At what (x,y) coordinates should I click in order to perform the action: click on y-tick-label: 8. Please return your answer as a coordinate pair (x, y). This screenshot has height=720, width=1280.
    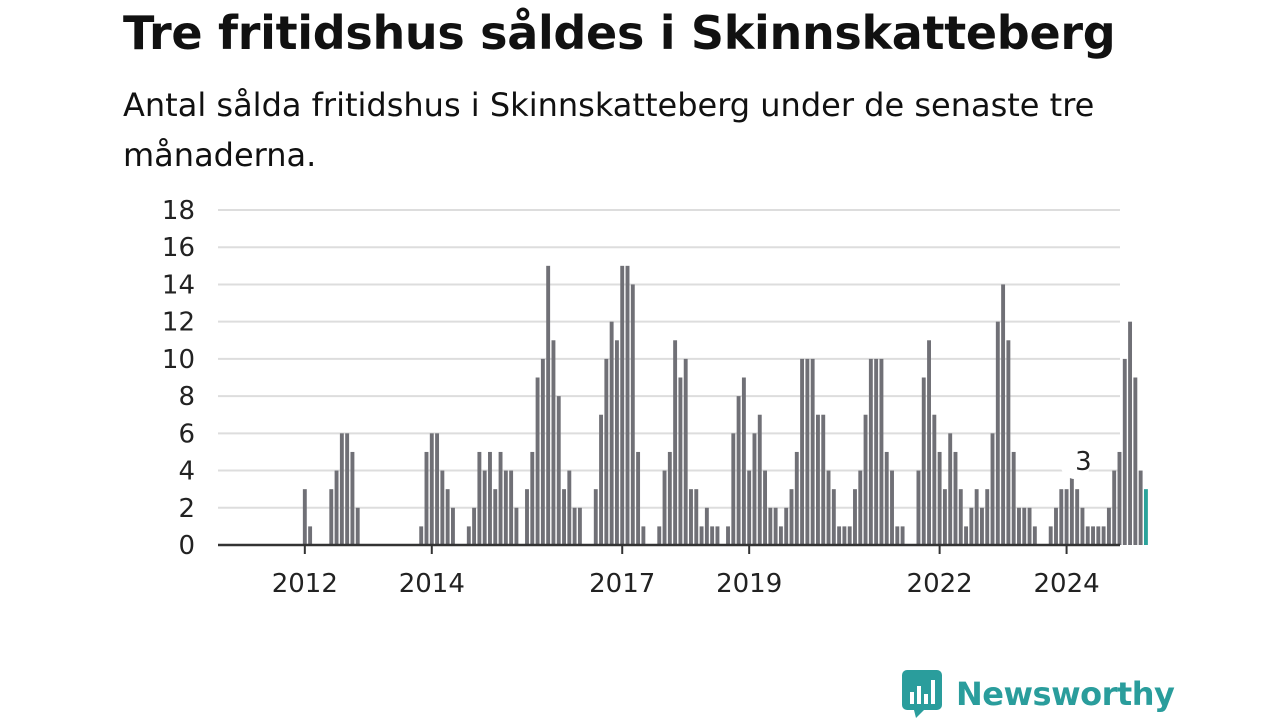
    Looking at the image, I should click on (186, 397).